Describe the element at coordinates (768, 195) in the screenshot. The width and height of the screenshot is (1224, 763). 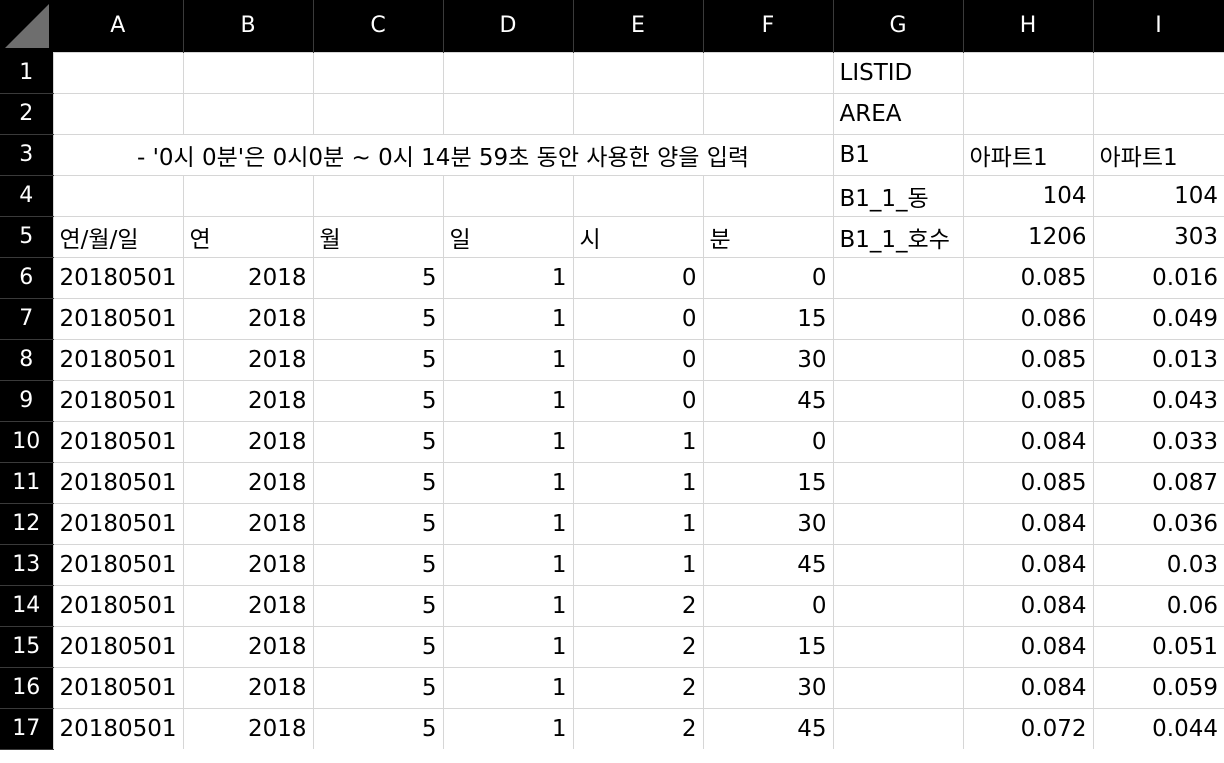
I see `cell-f4` at that location.